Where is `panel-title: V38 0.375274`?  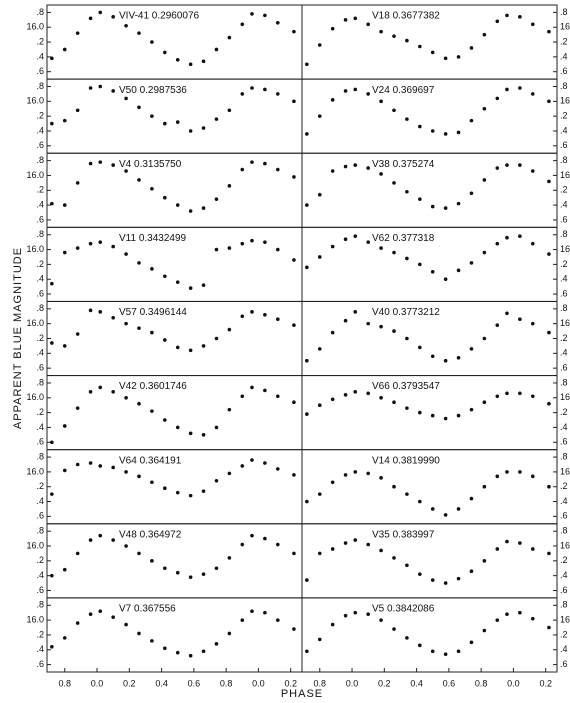
panel-title: V38 0.375274 is located at coordinates (403, 164).